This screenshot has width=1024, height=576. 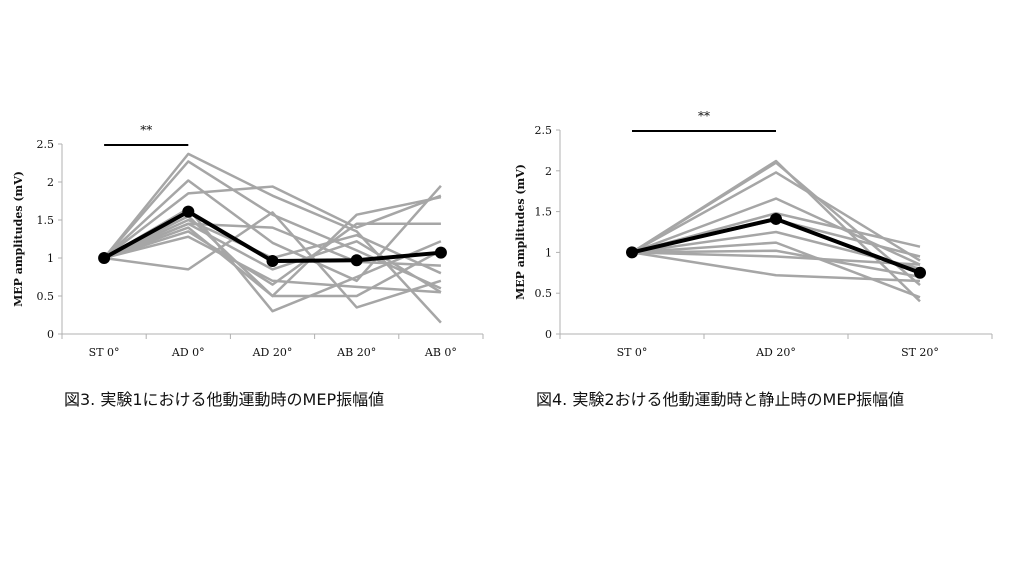 I want to click on x-tick-label: AD 0°, so click(x=188, y=352).